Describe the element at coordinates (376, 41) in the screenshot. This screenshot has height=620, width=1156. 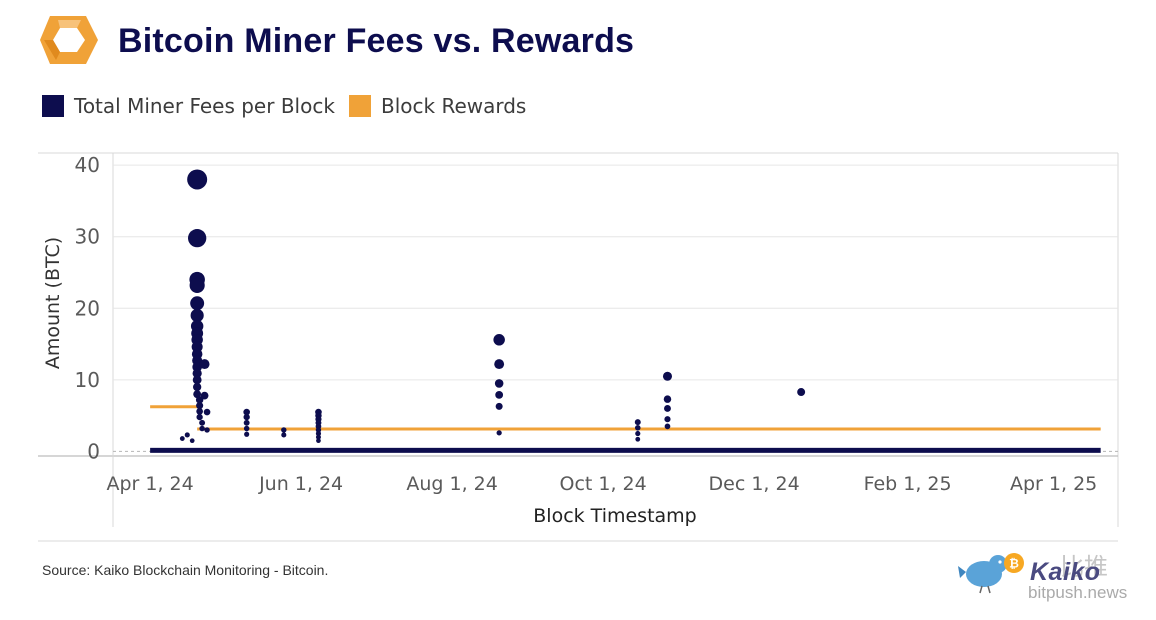
I see `chart-title: Bitcoin Miner Fees vs. Rewards` at that location.